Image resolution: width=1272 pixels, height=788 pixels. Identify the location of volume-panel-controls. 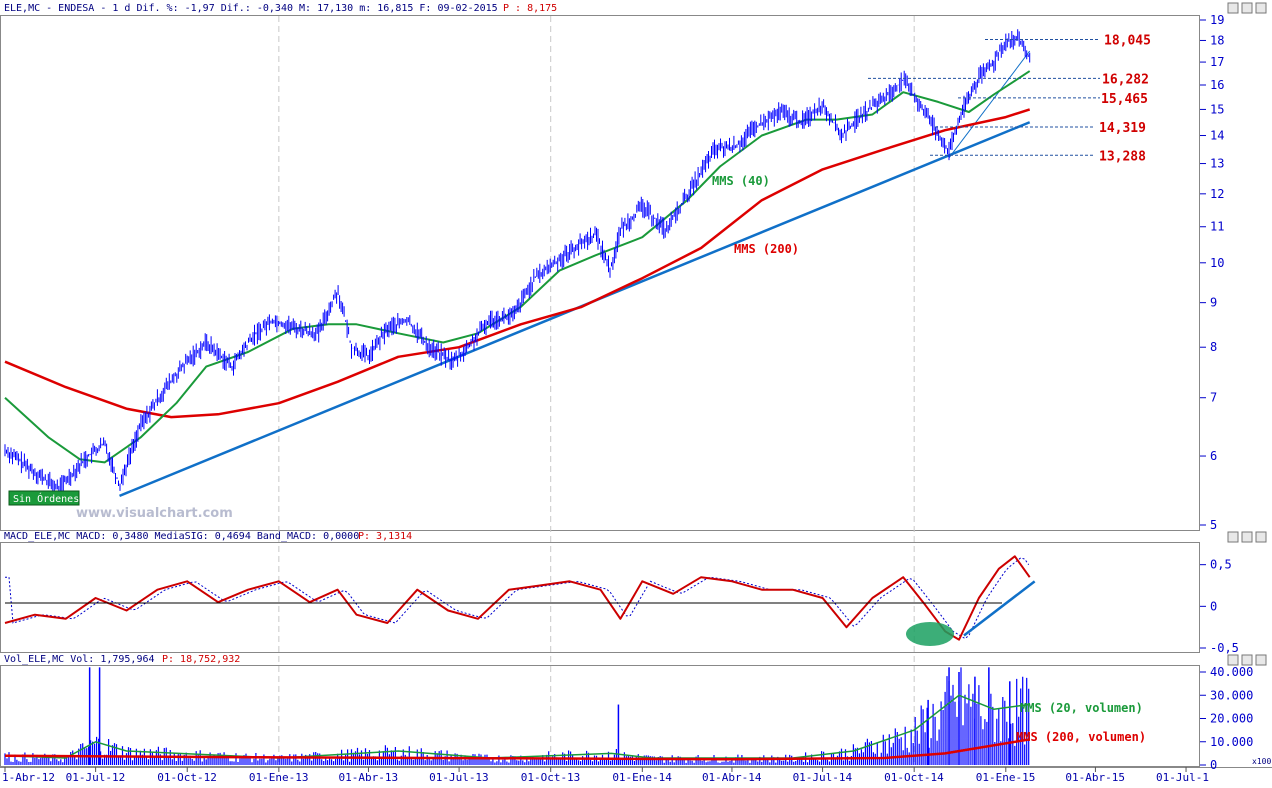
(1247, 660).